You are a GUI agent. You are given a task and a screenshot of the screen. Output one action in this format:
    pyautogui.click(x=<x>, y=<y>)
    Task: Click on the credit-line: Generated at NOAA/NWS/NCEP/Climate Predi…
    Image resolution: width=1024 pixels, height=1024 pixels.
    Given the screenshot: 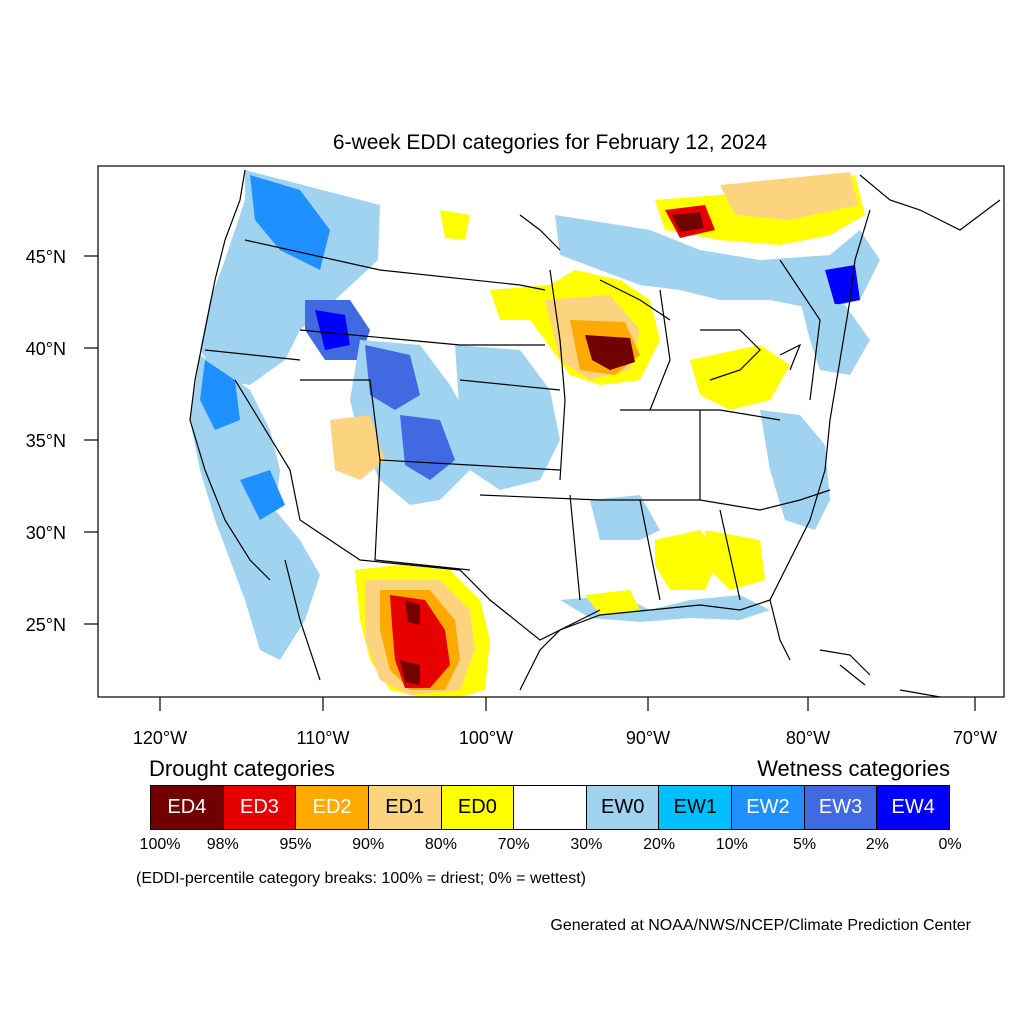 What is the action you would take?
    pyautogui.click(x=760, y=925)
    